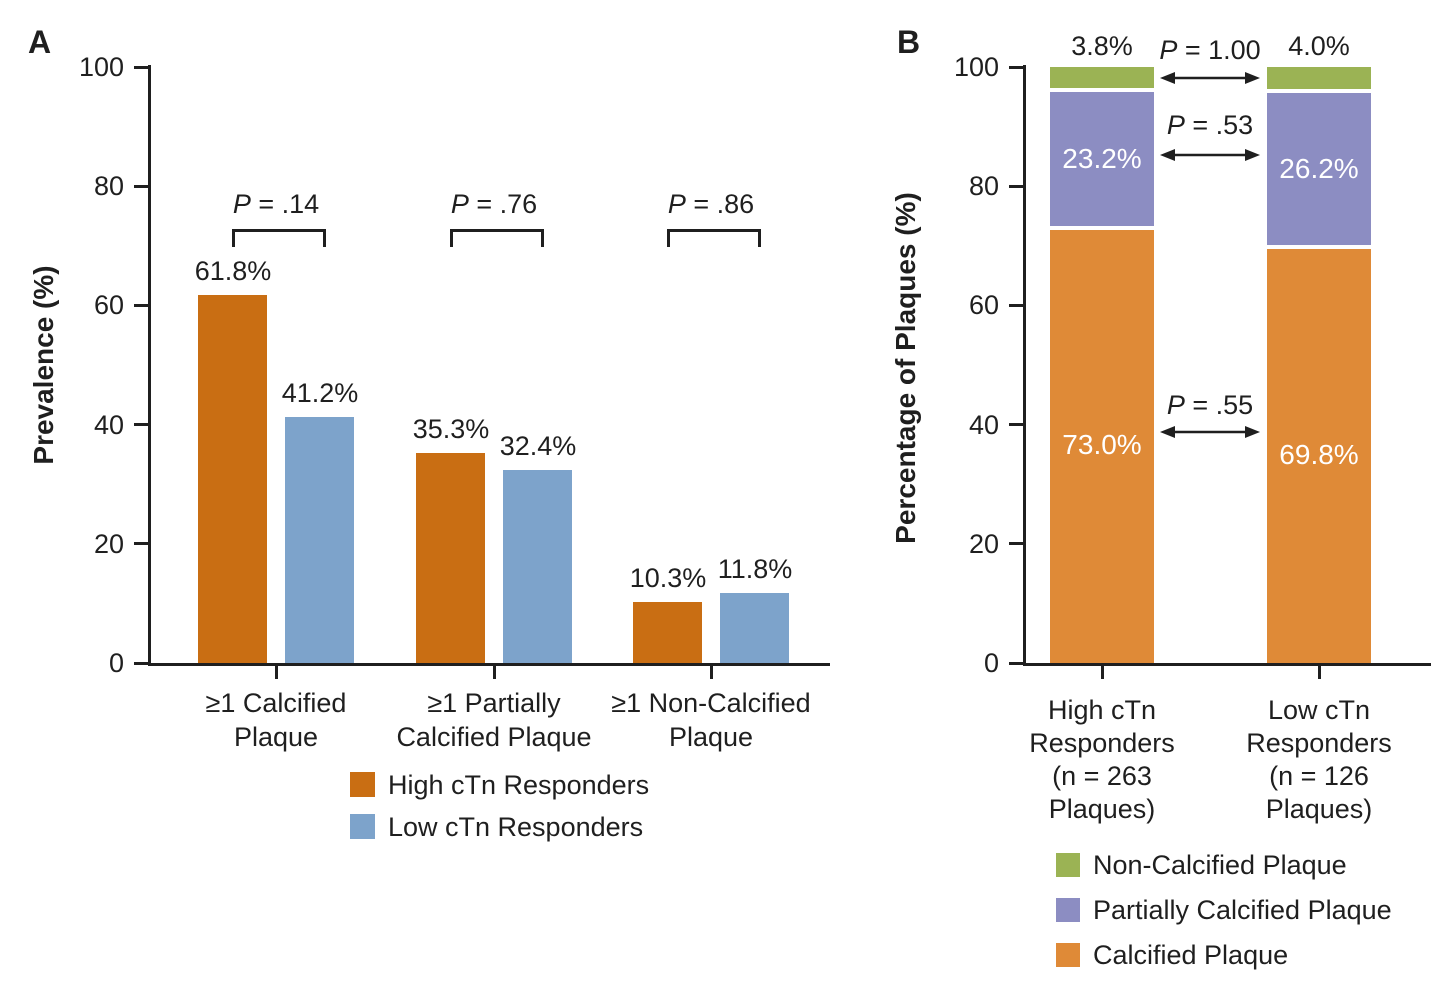 Image resolution: width=1456 pixels, height=1001 pixels. I want to click on x-category-label: Low cTn Responders (n = 126 Plaques), so click(1319, 759).